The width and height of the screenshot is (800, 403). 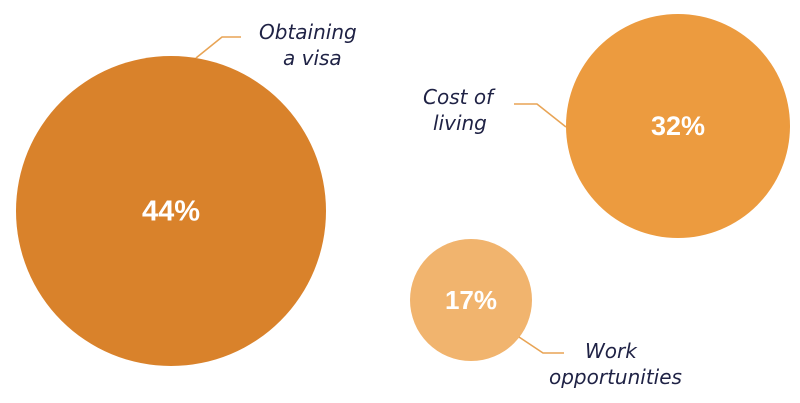 I want to click on value-label-obtaining-a-visa: 44%, so click(x=171, y=212).